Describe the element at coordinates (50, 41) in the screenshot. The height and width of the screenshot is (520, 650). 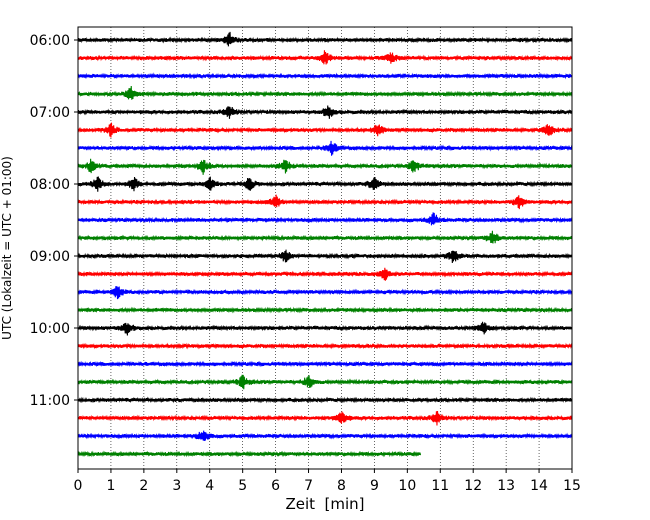
I see `y-tick-label: 06:00` at that location.